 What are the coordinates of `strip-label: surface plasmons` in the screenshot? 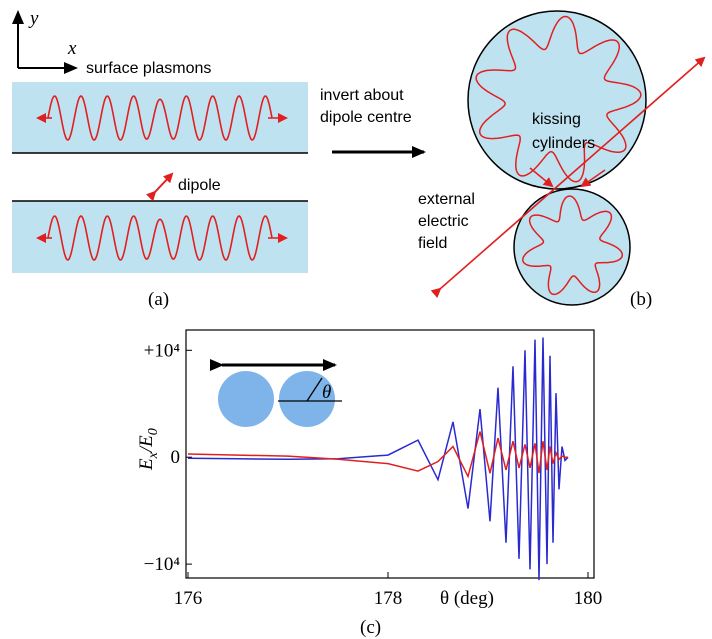 It's located at (148, 68).